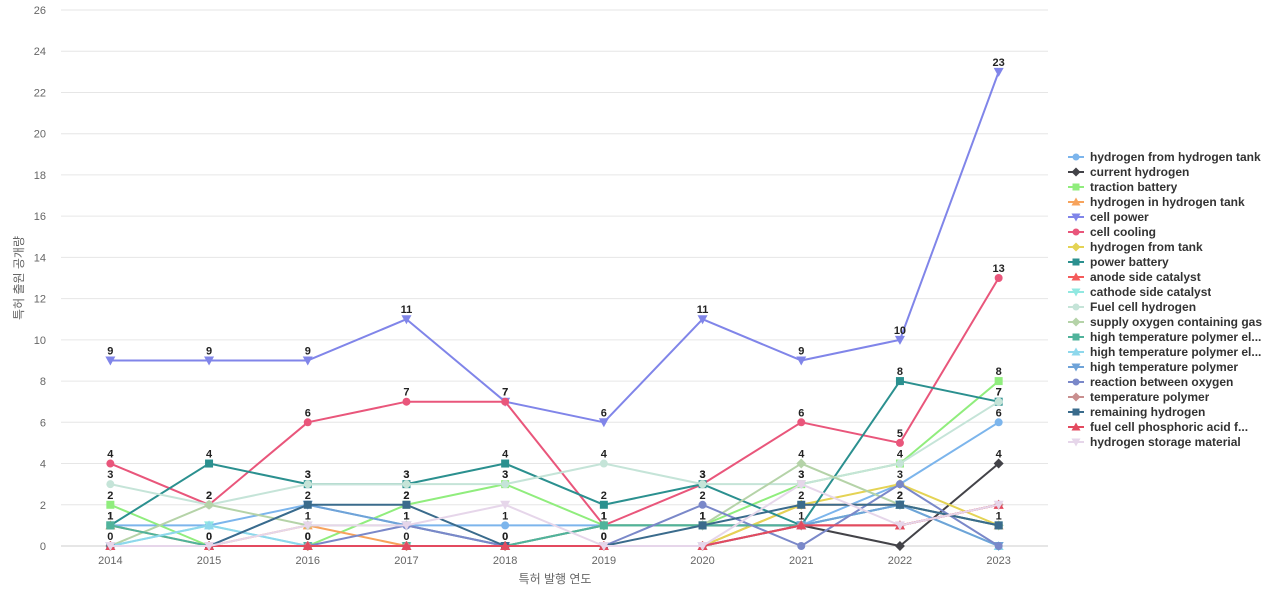 This screenshot has width=1280, height=600. I want to click on legend-item: Fuel cell hydrogen, so click(1174, 306).